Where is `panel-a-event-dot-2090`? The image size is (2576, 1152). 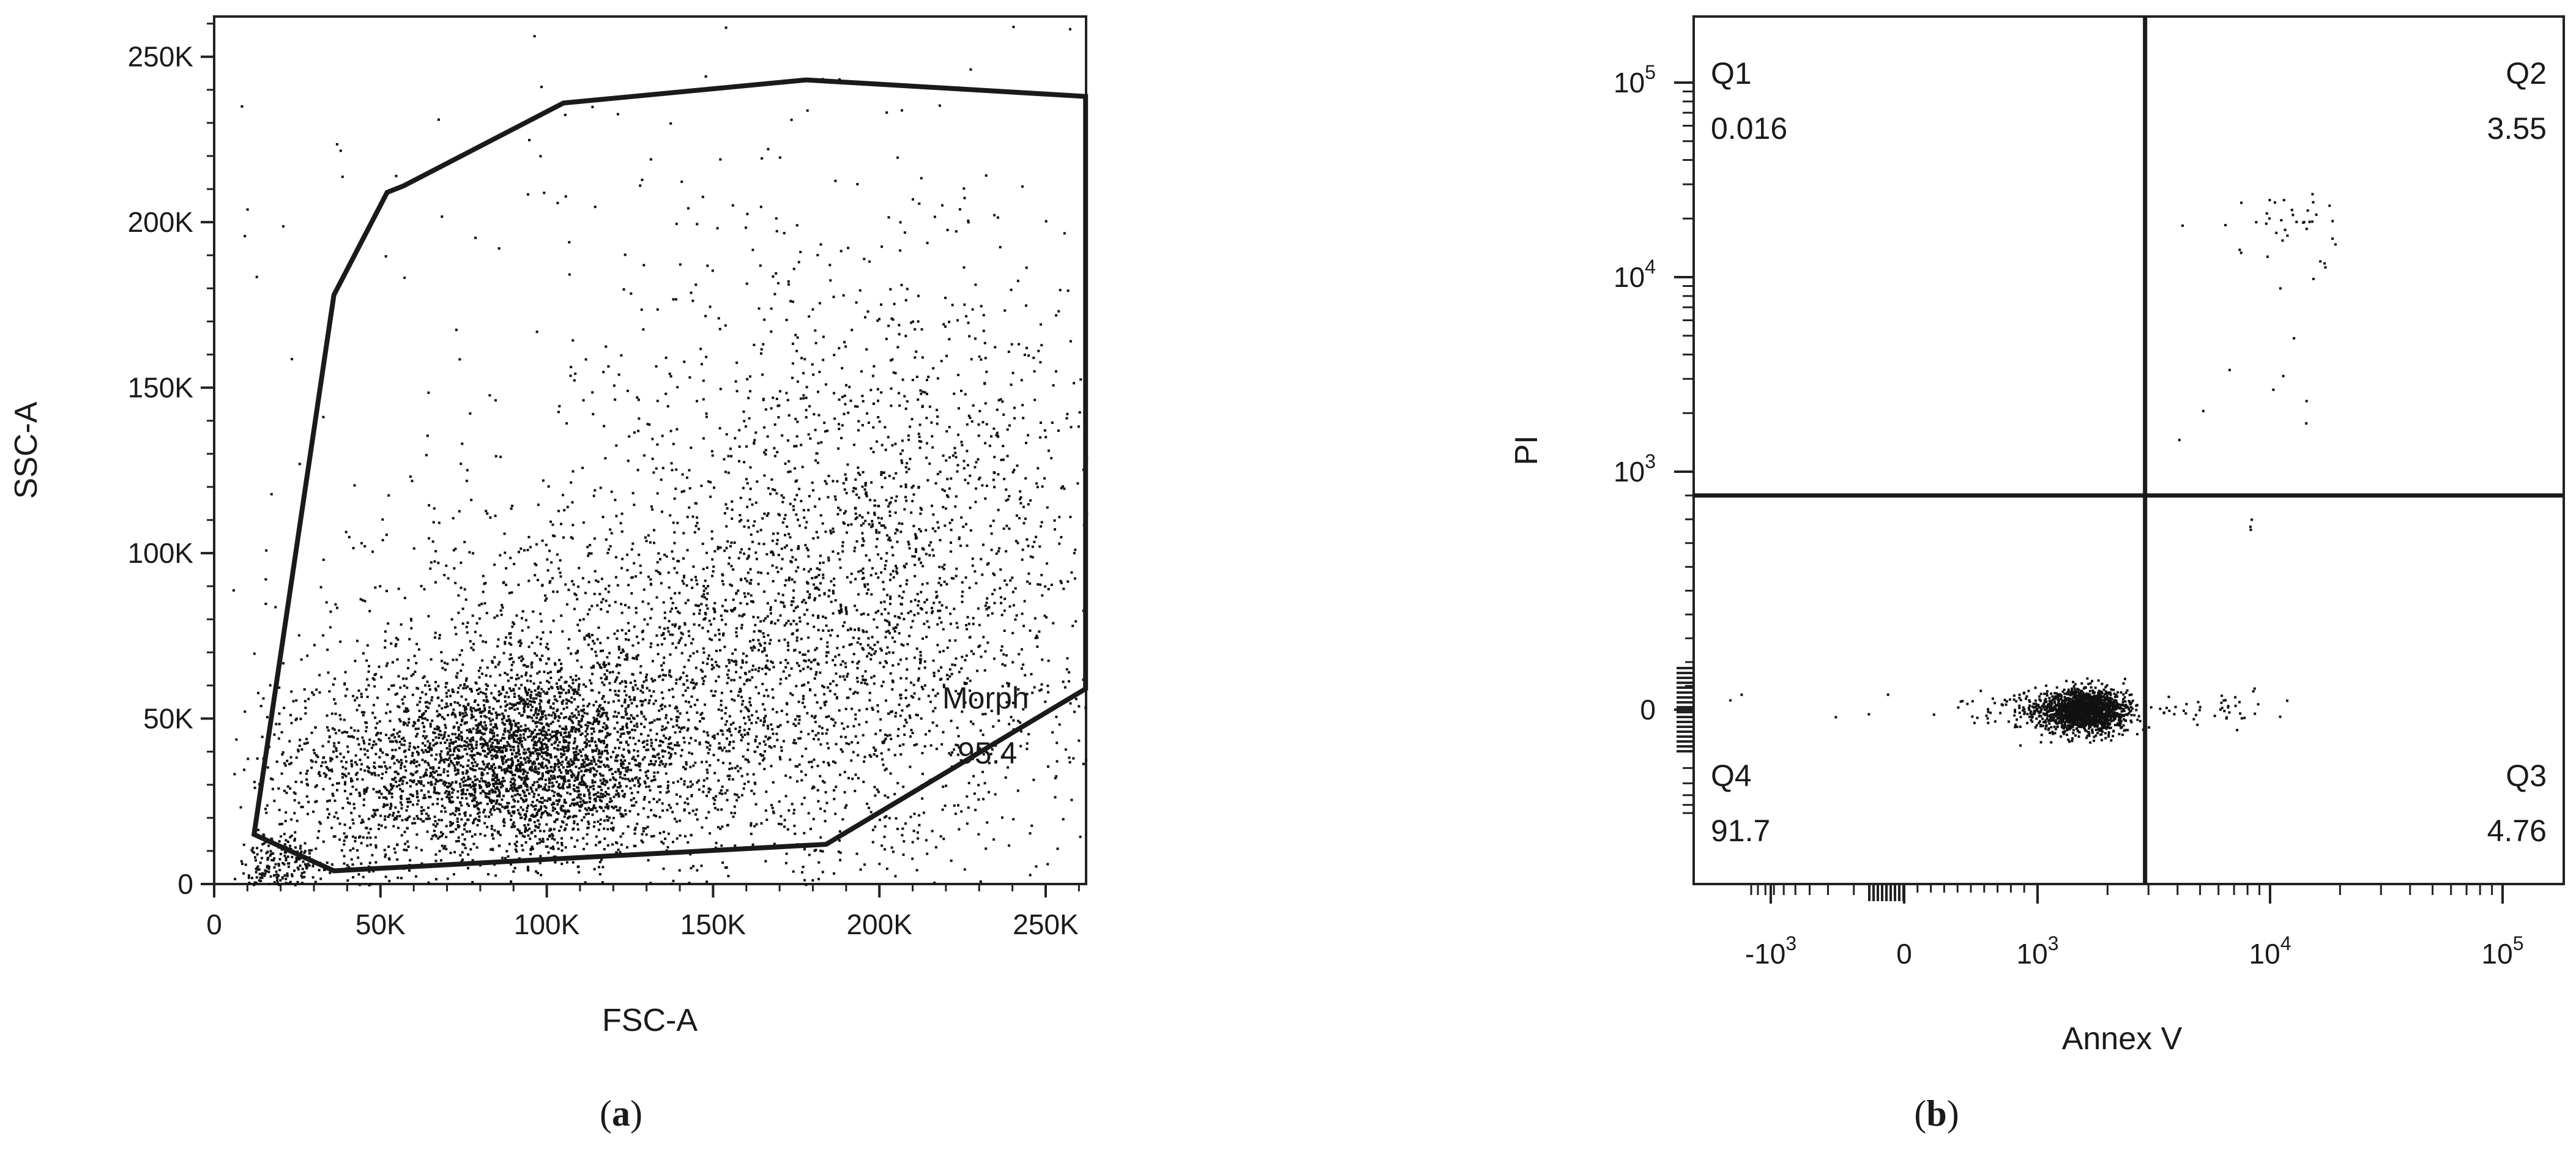 panel-a-event-dot-2090 is located at coordinates (279, 810).